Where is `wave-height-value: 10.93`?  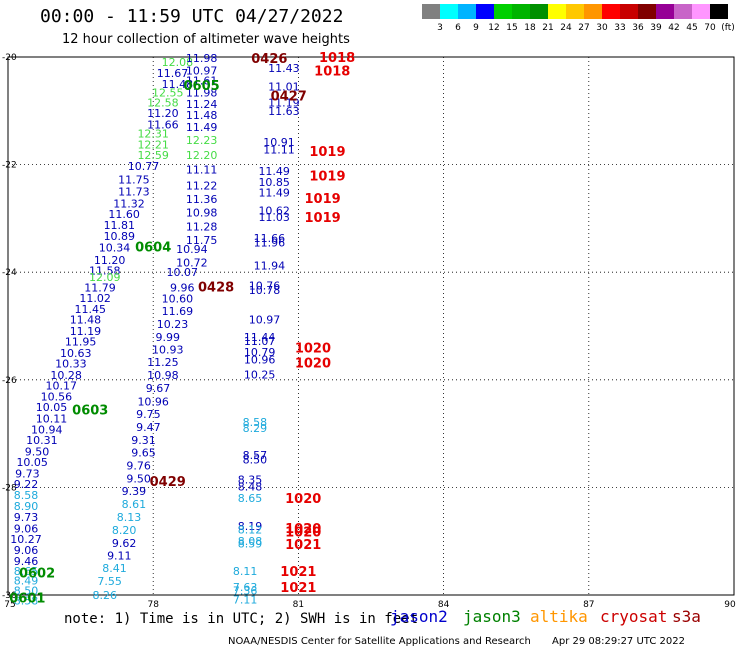
wave-height-value: 10.93 is located at coordinates (168, 350).